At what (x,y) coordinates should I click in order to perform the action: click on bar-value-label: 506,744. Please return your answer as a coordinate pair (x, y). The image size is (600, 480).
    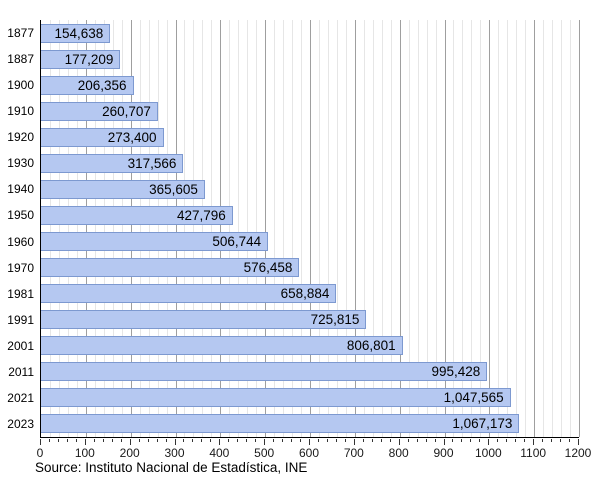
    Looking at the image, I should click on (237, 242).